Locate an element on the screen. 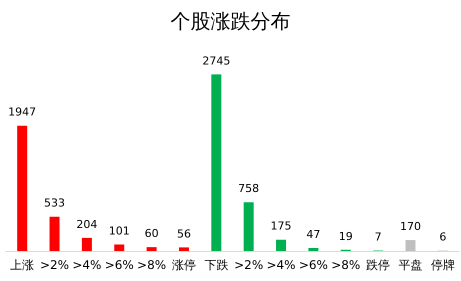 This screenshot has height=281, width=461. data-label: 6 is located at coordinates (442, 237).